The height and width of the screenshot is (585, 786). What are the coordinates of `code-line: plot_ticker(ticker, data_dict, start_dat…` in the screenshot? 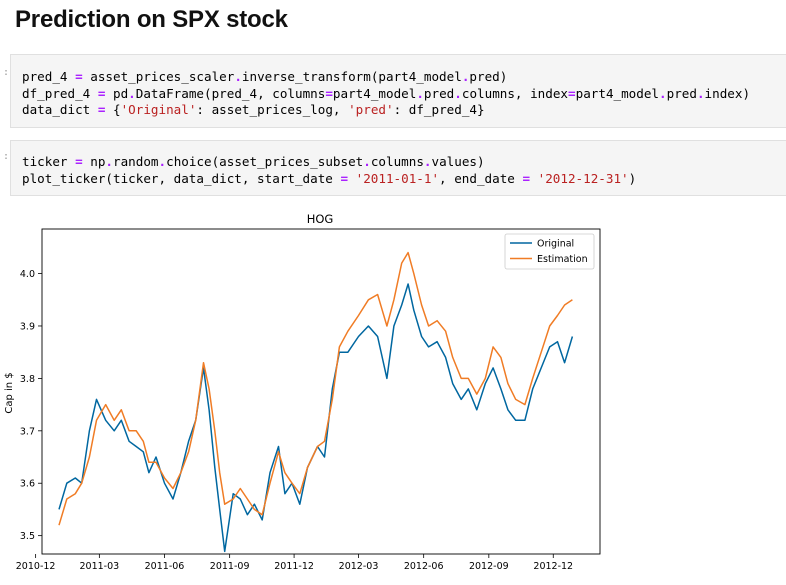 It's located at (329, 178).